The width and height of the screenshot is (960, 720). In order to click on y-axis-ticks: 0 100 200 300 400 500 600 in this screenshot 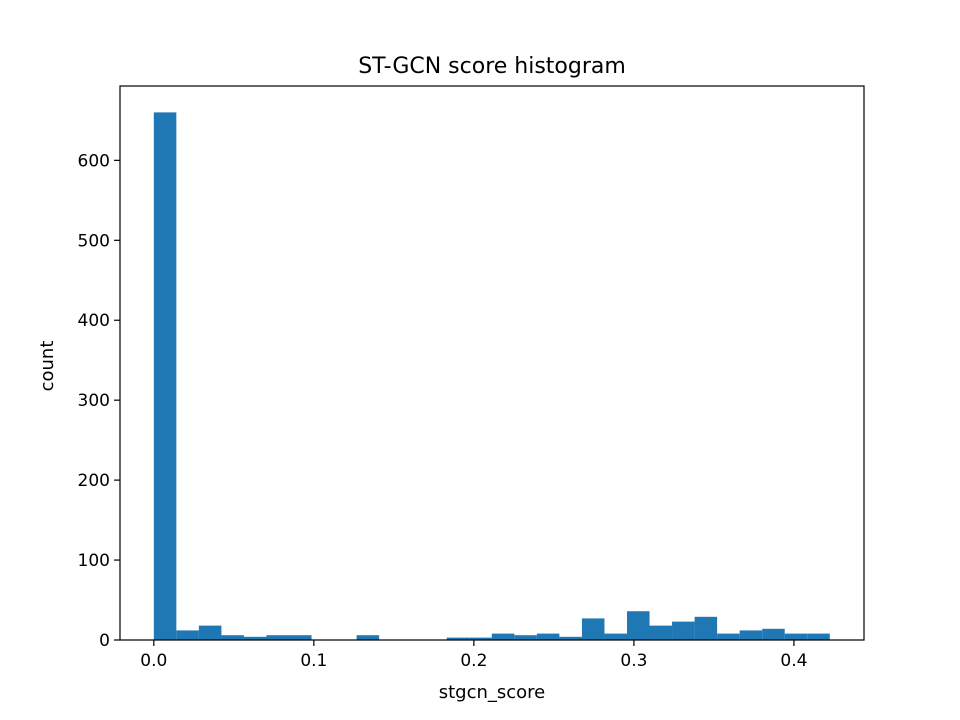, I will do `click(99, 401)`.